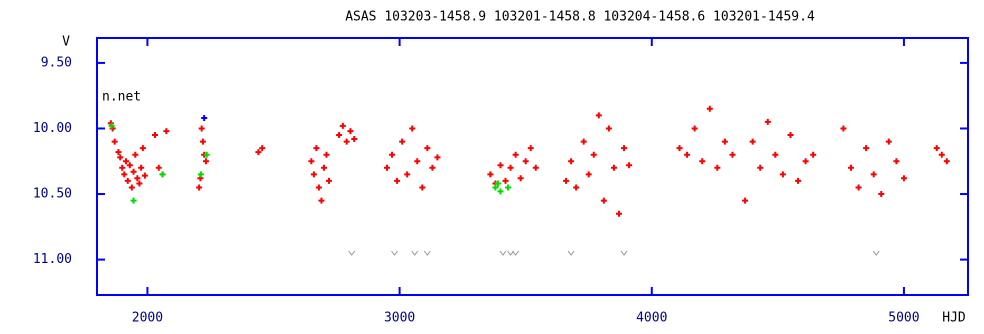  What do you see at coordinates (651, 318) in the screenshot?
I see `x-tick-label: 4000` at bounding box center [651, 318].